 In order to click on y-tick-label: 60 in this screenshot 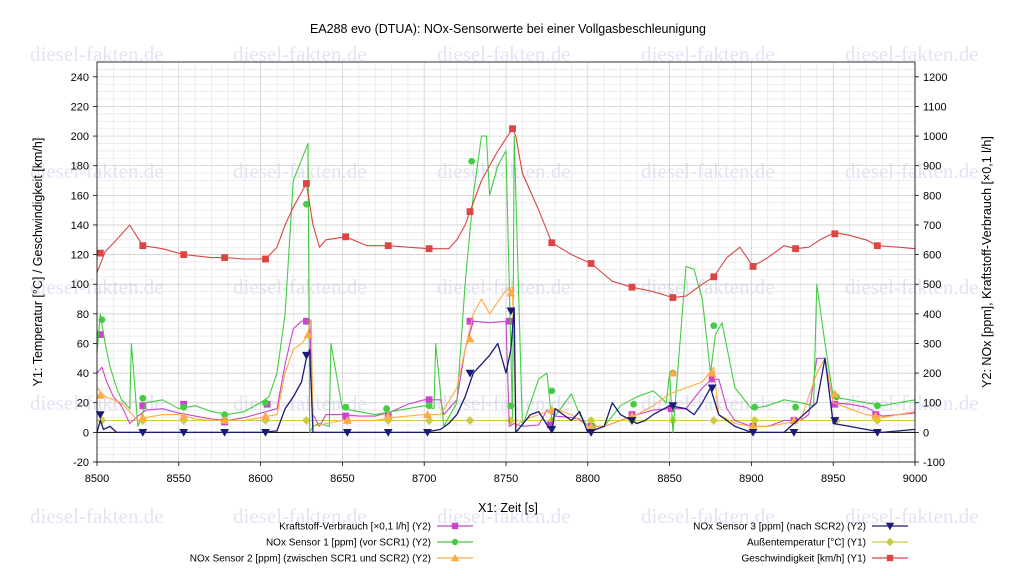, I will do `click(83, 344)`.